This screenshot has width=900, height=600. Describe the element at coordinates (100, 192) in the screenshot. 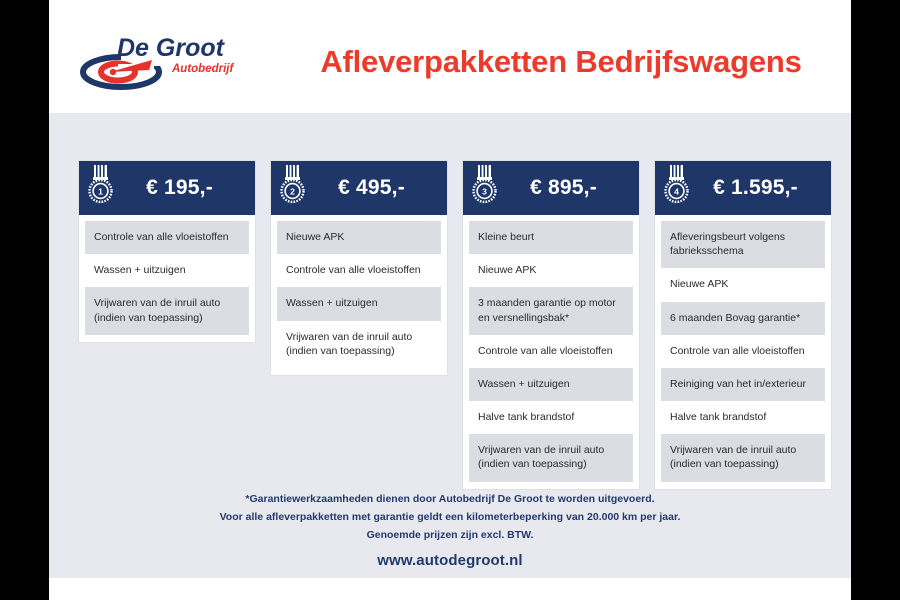

I see `medal-rank-number: 1` at that location.